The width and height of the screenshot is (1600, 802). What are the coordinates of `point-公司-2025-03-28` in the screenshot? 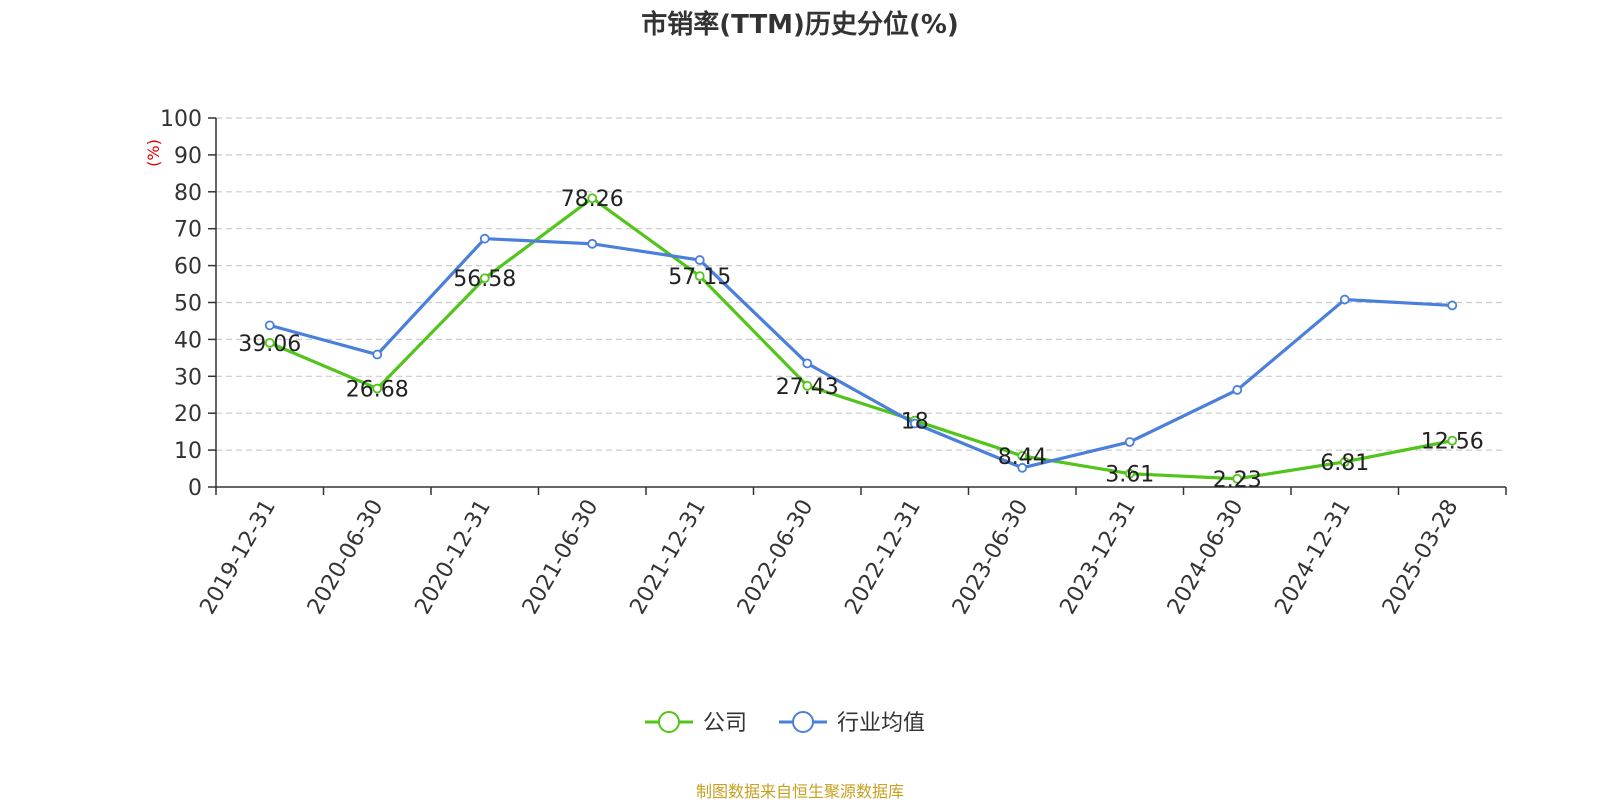 It's located at (1452, 440).